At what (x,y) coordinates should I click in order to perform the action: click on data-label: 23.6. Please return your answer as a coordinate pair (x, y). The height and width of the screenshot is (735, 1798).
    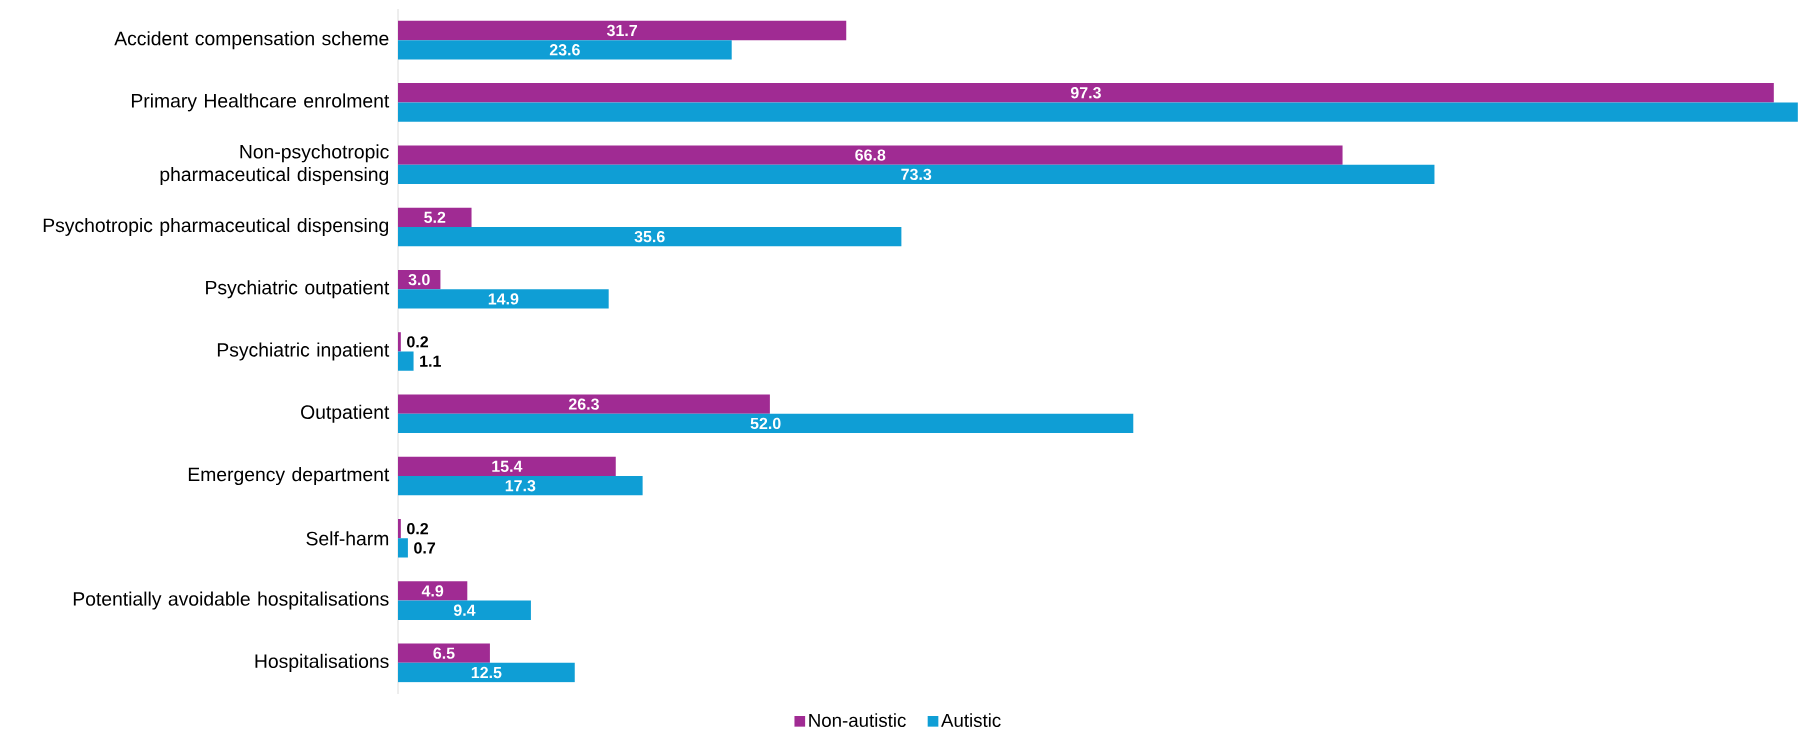
    Looking at the image, I should click on (564, 50).